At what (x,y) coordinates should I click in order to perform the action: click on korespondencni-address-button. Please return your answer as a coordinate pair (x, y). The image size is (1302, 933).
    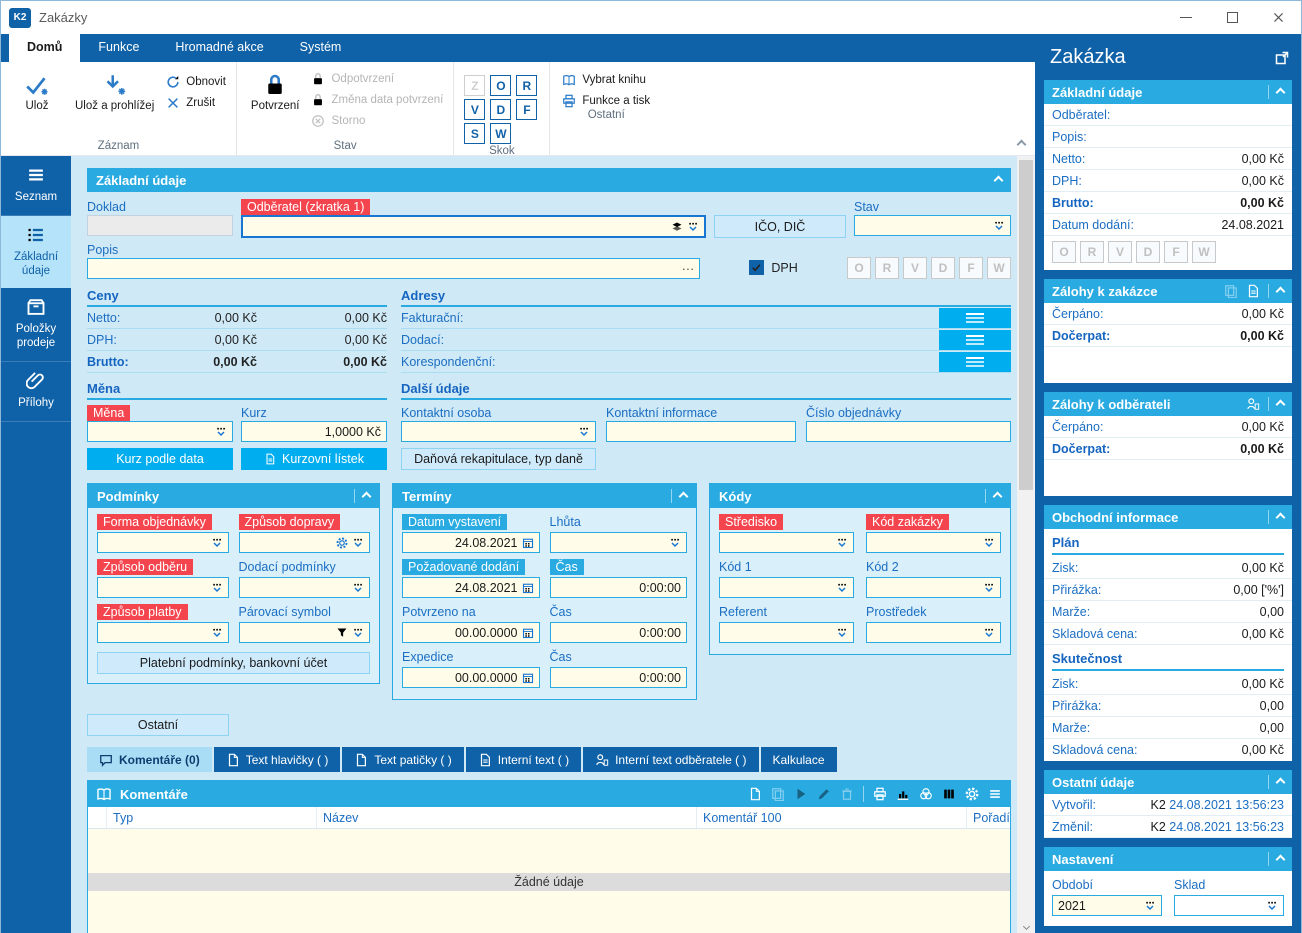
    Looking at the image, I should click on (975, 361).